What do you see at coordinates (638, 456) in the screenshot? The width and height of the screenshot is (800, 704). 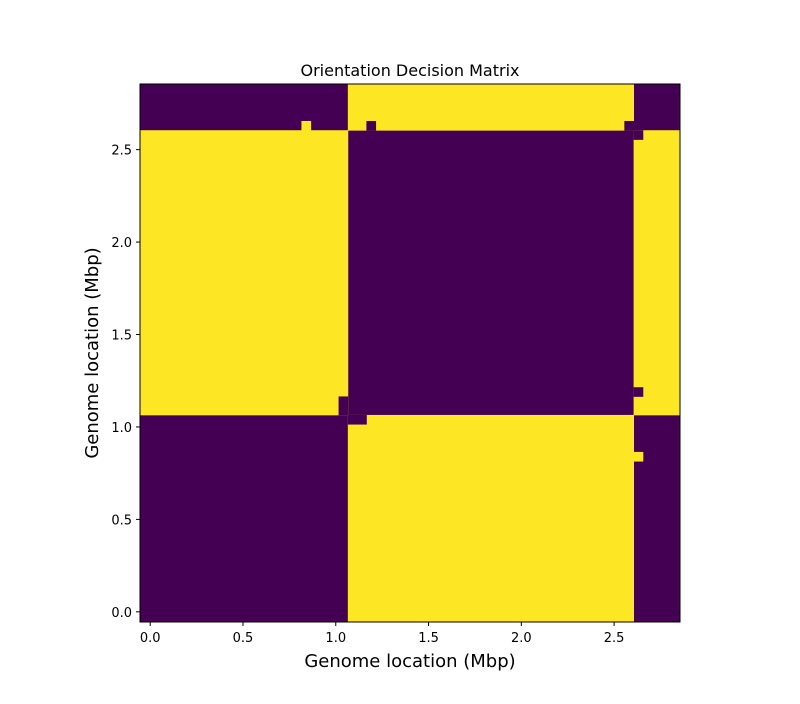 I see `patch-h` at bounding box center [638, 456].